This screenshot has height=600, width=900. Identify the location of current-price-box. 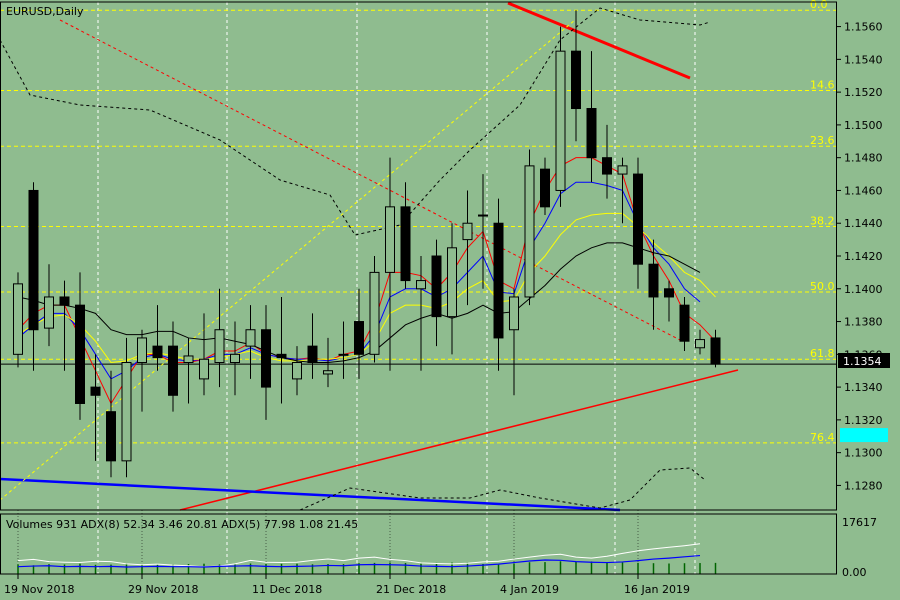
(864, 360).